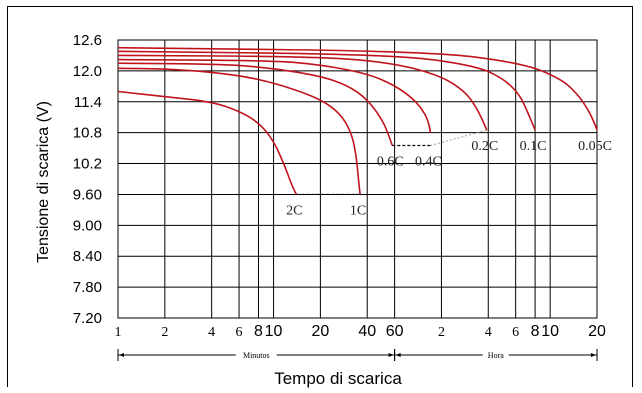  I want to click on curve-0.6C, so click(255, 104).